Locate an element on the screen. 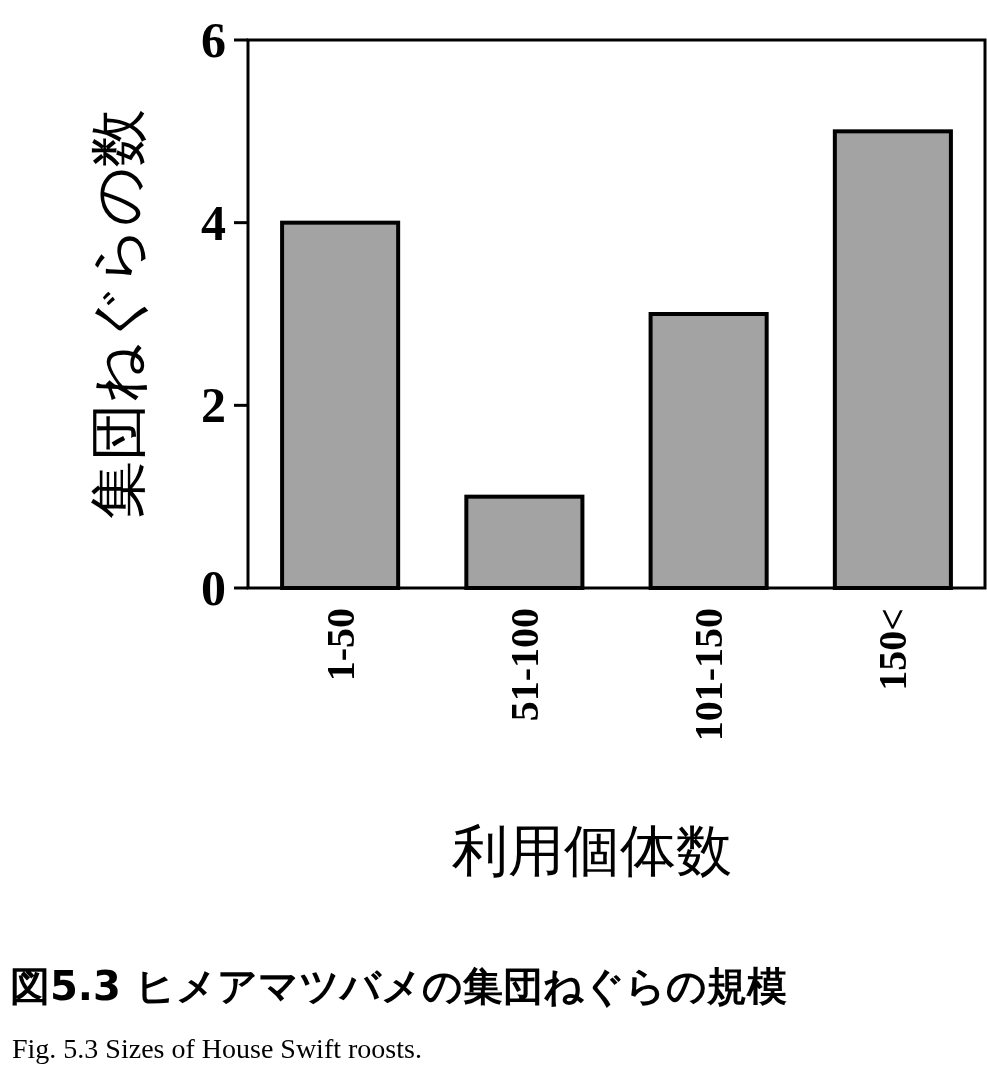 The height and width of the screenshot is (1083, 987). x-tick-label: 150< is located at coordinates (893, 649).